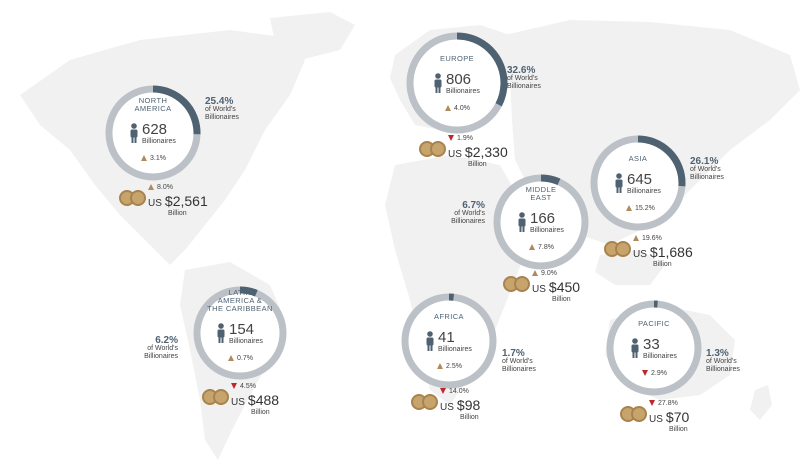 The height and width of the screenshot is (471, 807). I want to click on wealth-change: 1.9%, so click(460, 139).